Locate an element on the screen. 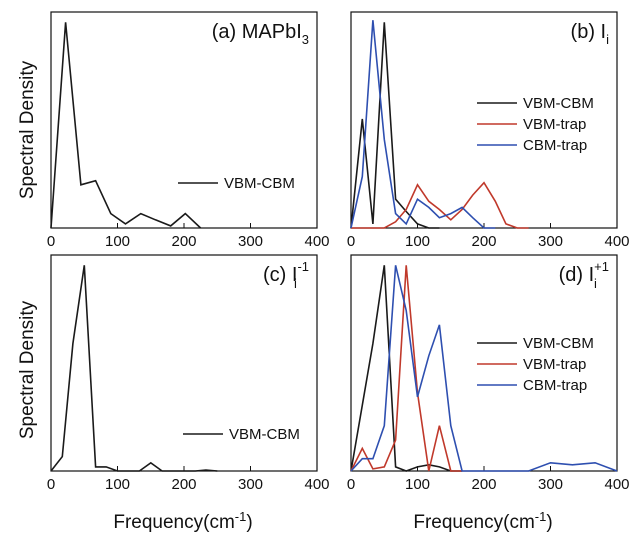 The image size is (633, 533). y-axis-title-bottom: Spectral Density is located at coordinates (27, 369).